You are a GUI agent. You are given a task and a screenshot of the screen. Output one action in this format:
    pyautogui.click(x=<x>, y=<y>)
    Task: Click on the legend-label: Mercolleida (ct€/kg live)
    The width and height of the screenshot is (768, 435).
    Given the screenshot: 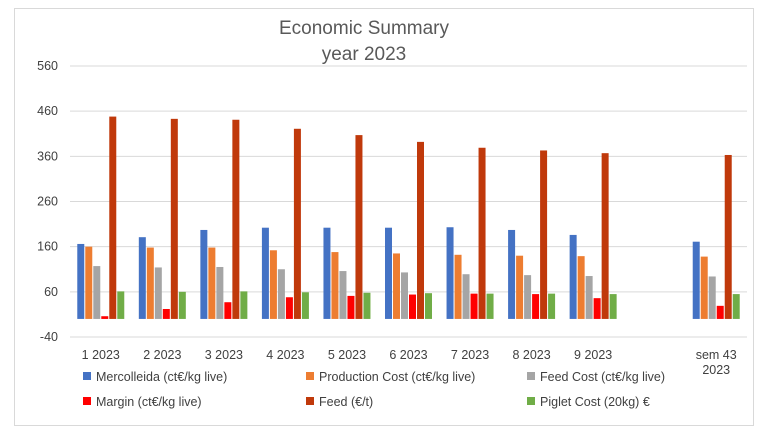 What is the action you would take?
    pyautogui.click(x=161, y=377)
    